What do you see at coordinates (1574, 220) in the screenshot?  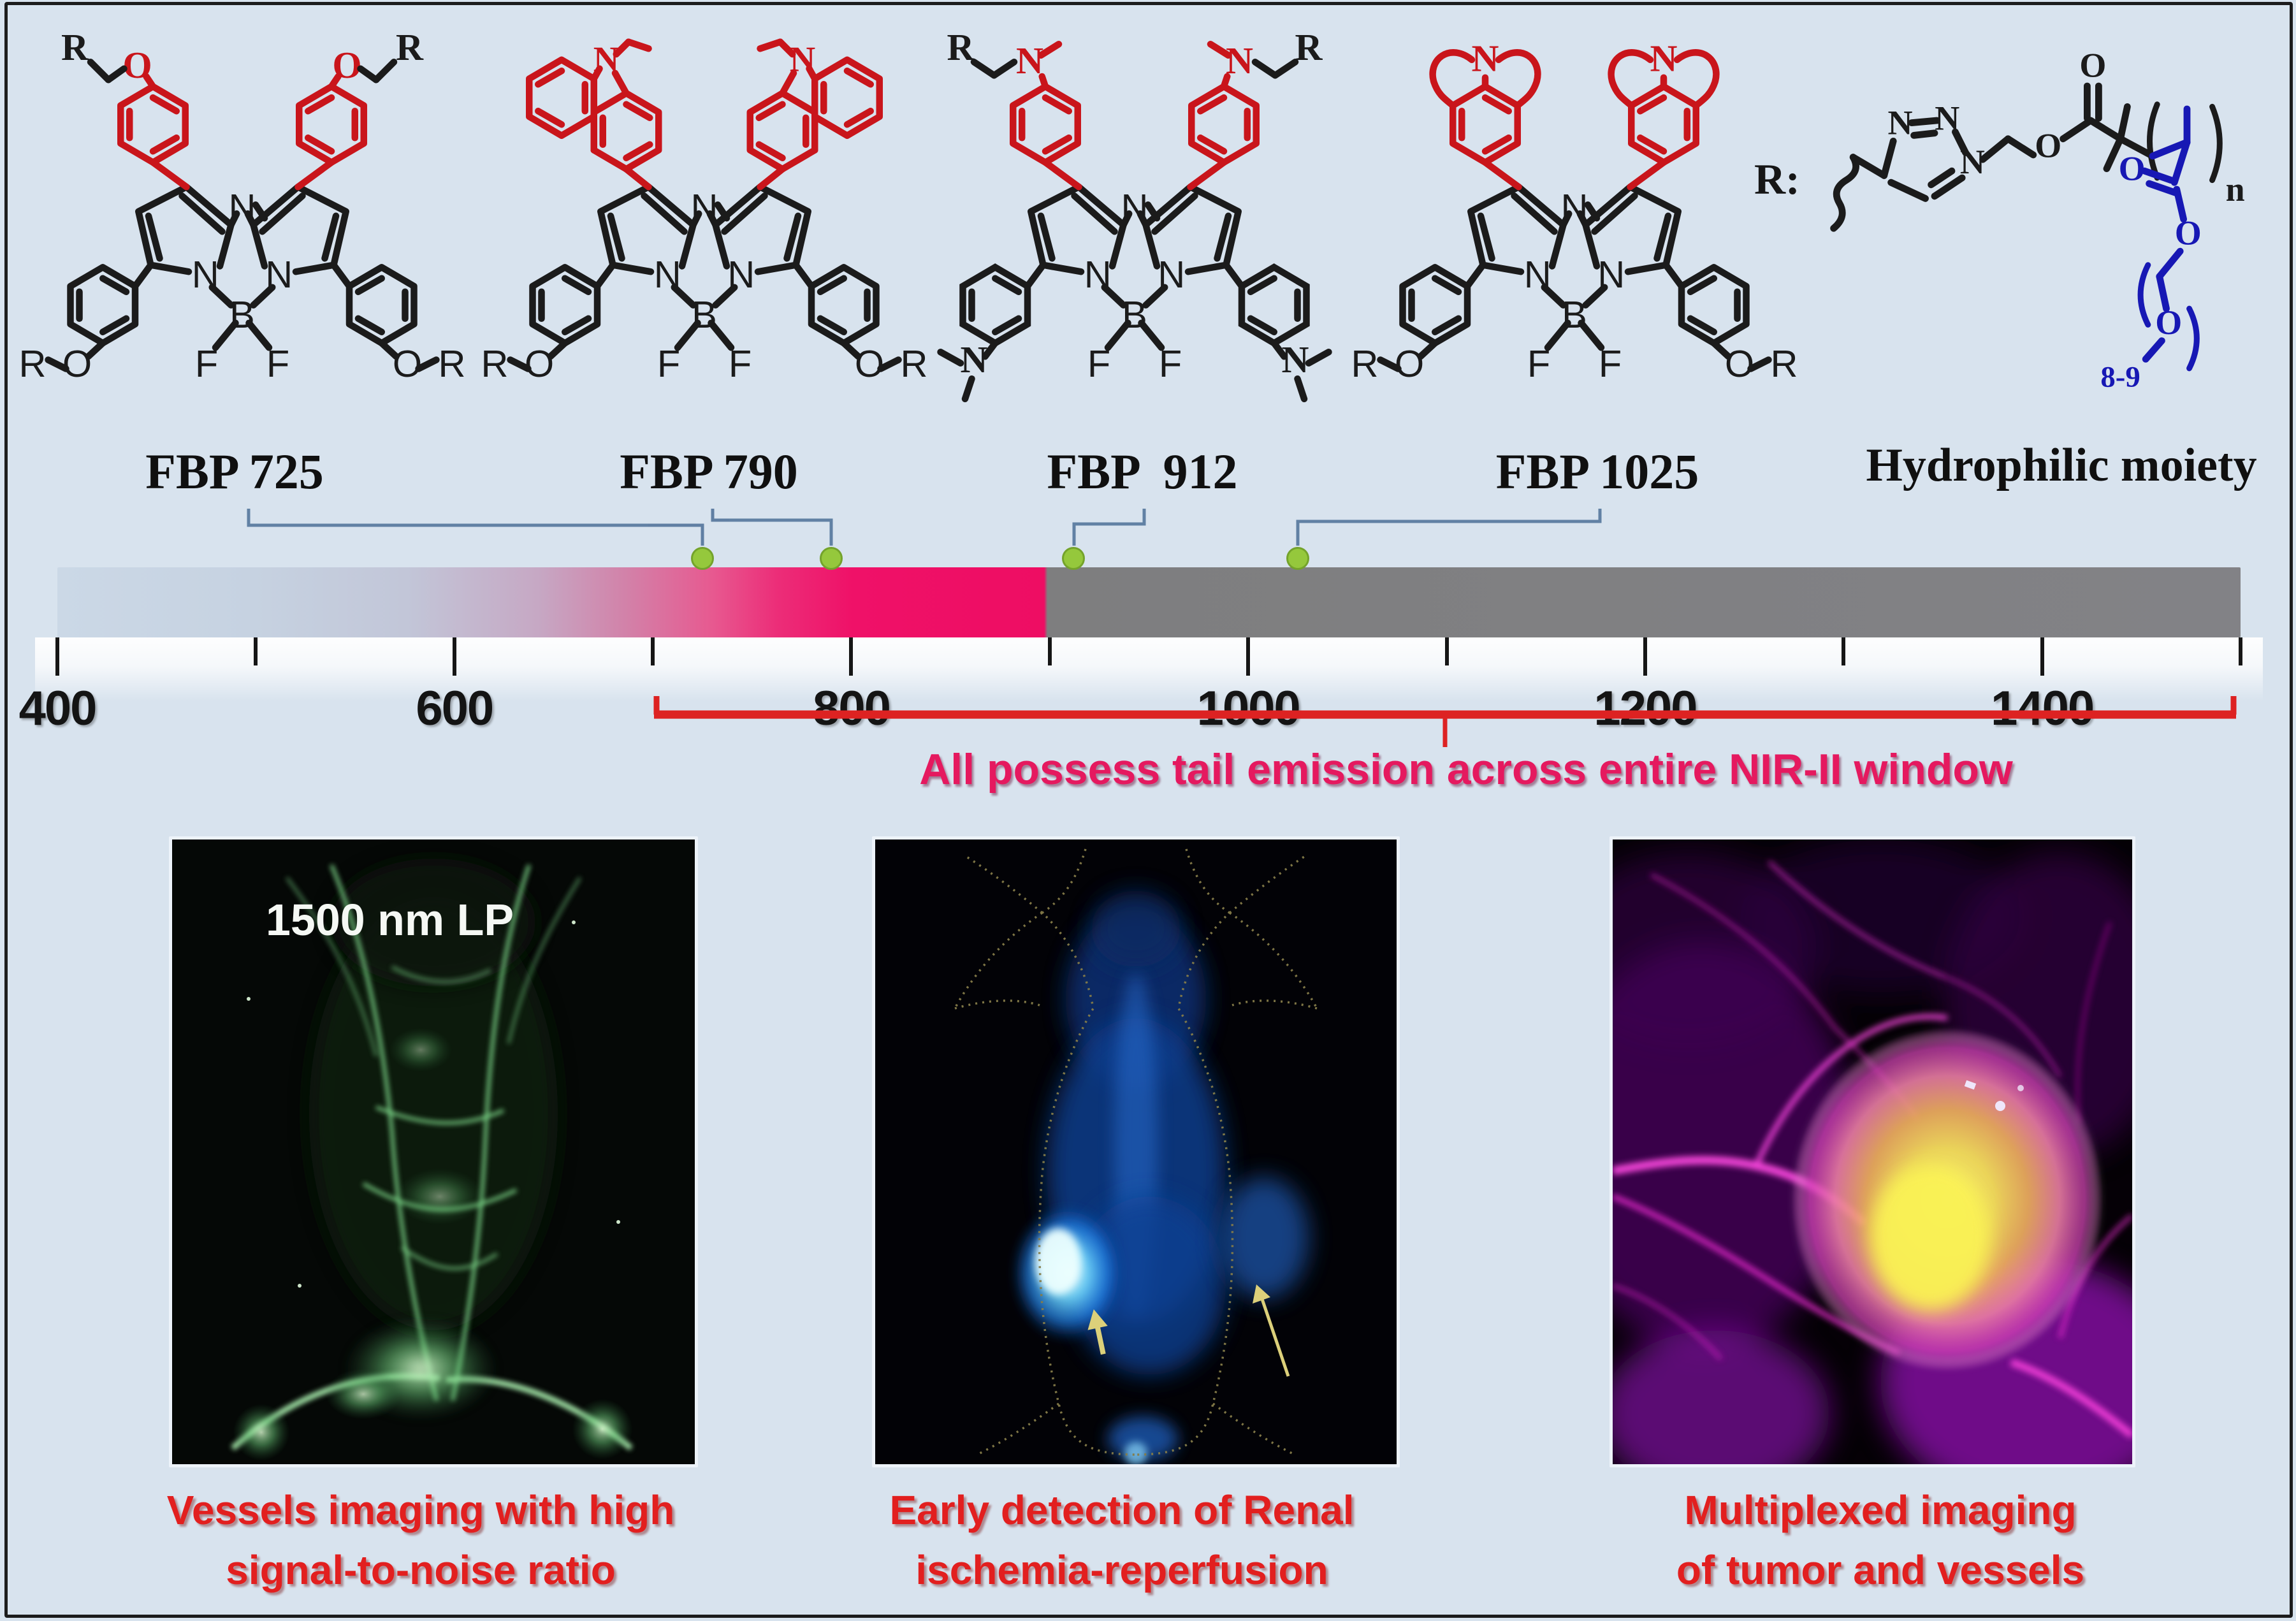 I see `structure-fbp1025: N N` at bounding box center [1574, 220].